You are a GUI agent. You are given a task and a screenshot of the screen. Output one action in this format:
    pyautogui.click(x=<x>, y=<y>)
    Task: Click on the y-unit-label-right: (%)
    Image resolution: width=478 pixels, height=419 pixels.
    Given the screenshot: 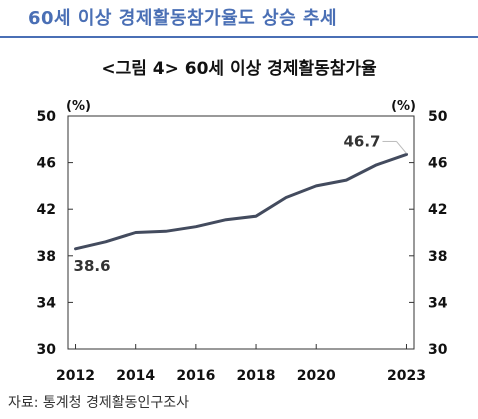 What is the action you would take?
    pyautogui.click(x=403, y=106)
    